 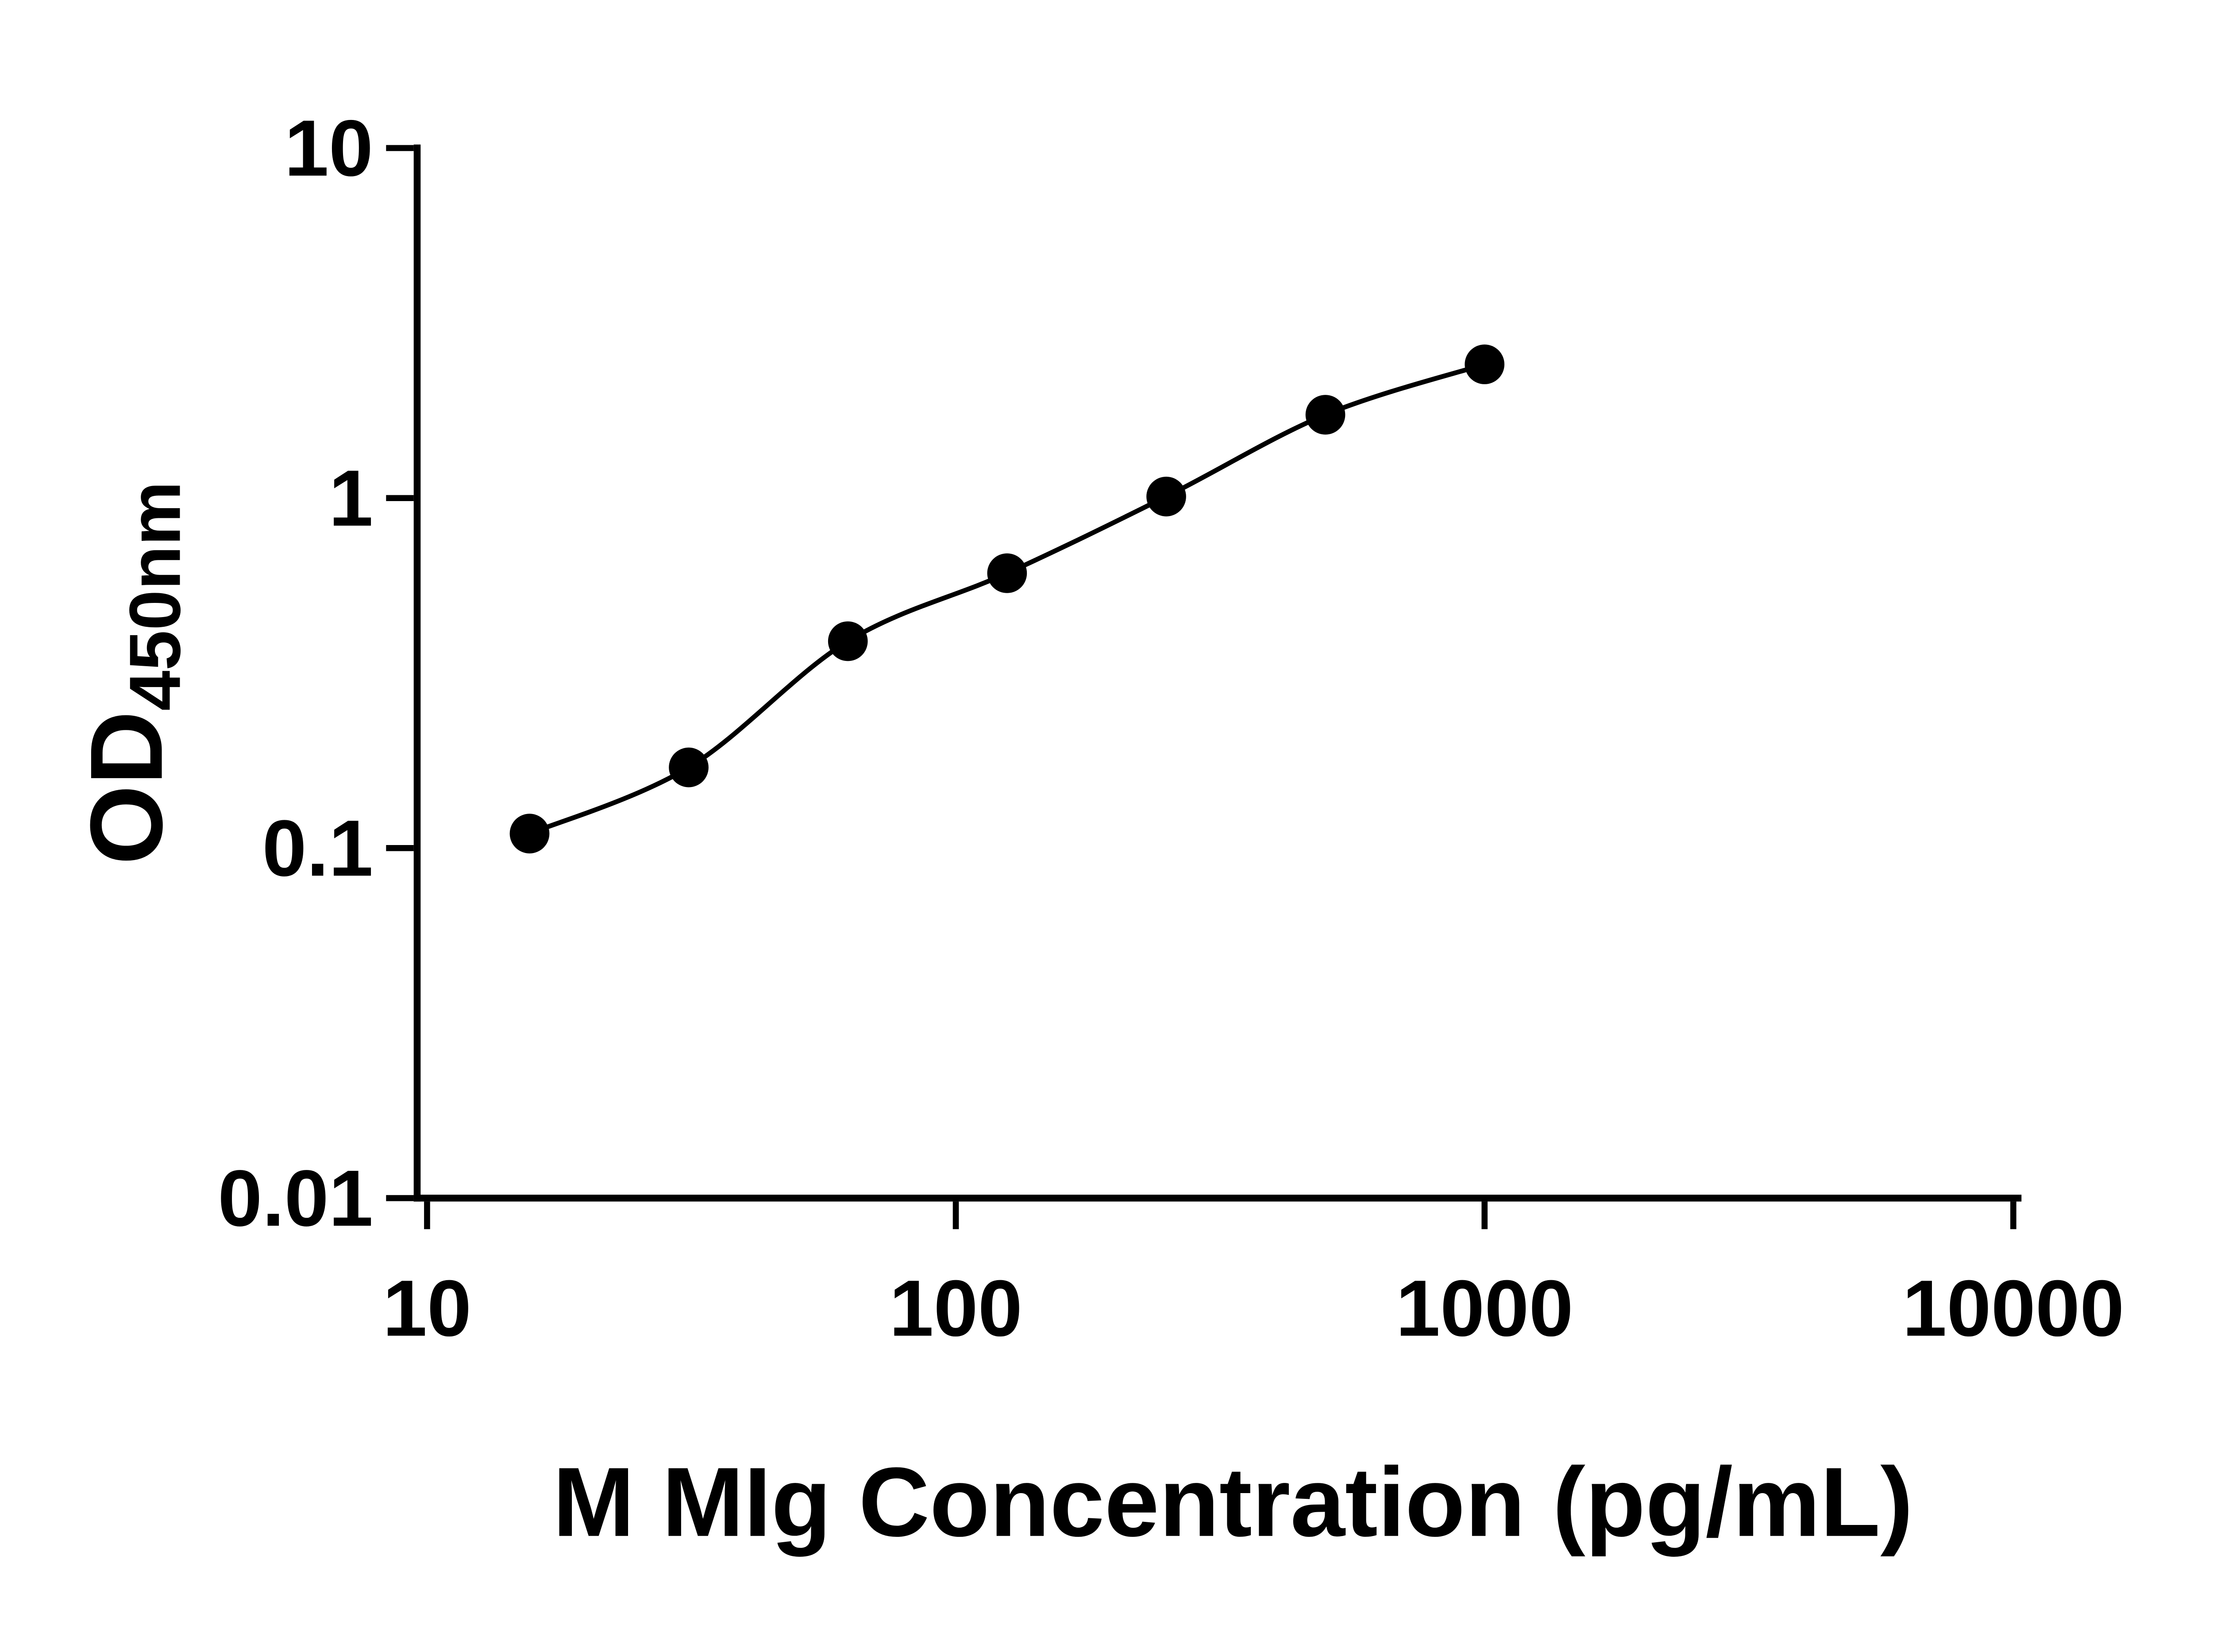 What do you see at coordinates (955, 1308) in the screenshot?
I see `x-tick-label: 100` at bounding box center [955, 1308].